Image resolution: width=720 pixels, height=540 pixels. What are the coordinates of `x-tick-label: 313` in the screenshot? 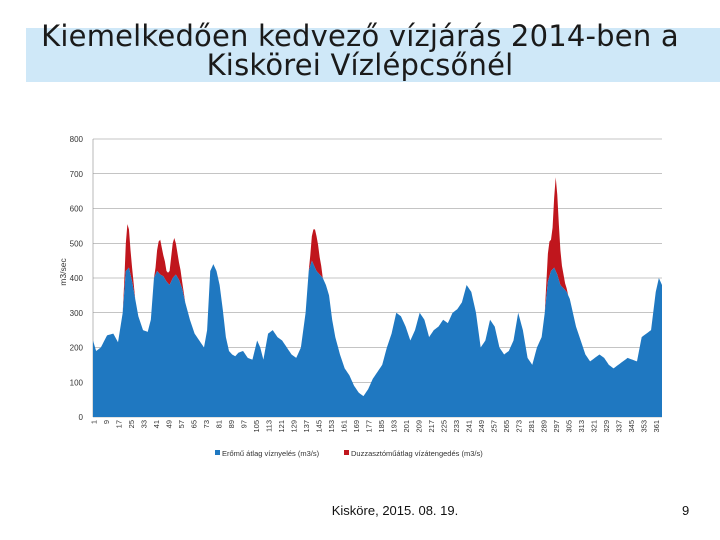 It's located at (581, 426).